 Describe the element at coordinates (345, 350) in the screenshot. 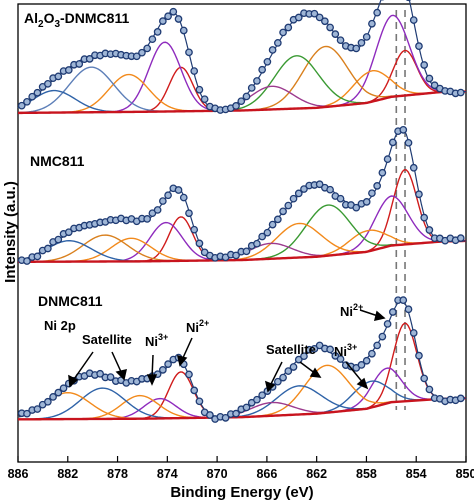

I see `annotation-ni3-right: Ni3+` at that location.